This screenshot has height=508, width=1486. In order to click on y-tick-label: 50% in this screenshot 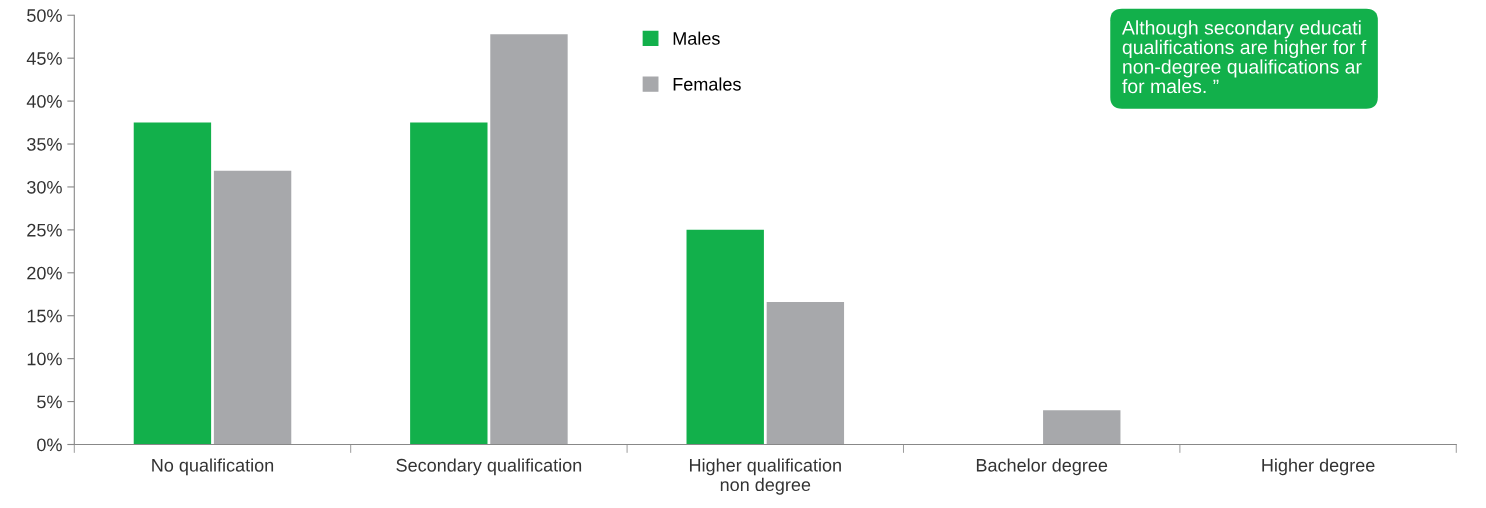, I will do `click(44, 15)`.